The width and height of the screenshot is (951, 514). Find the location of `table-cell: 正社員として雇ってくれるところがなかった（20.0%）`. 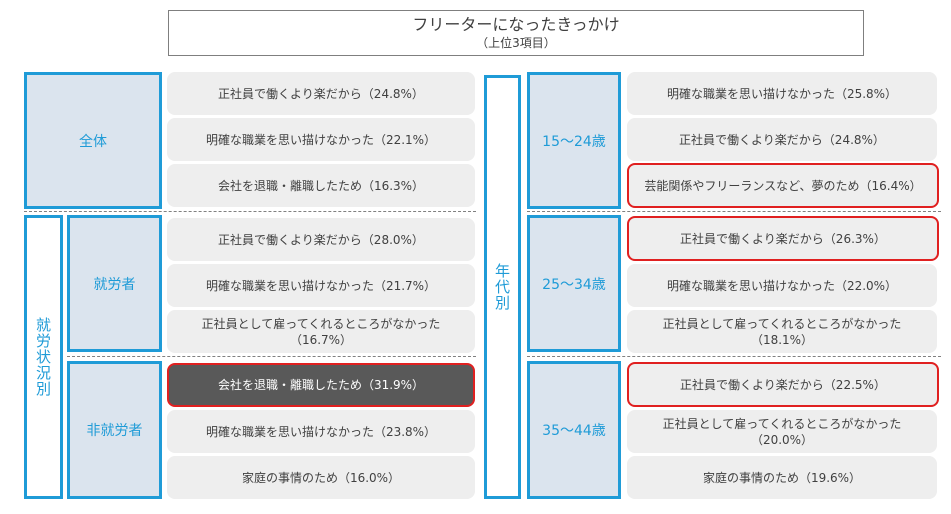

table-cell: 正社員として雇ってくれるところがなかった（20.0%） is located at coordinates (782, 431).